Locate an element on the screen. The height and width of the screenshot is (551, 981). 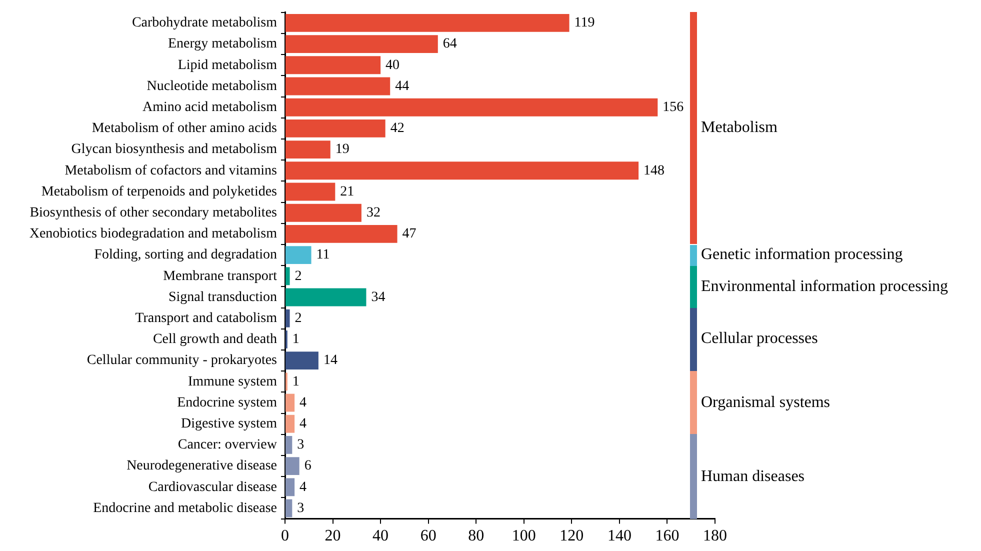
y-tick-label: Nucleotide metabolism is located at coordinates (212, 86).